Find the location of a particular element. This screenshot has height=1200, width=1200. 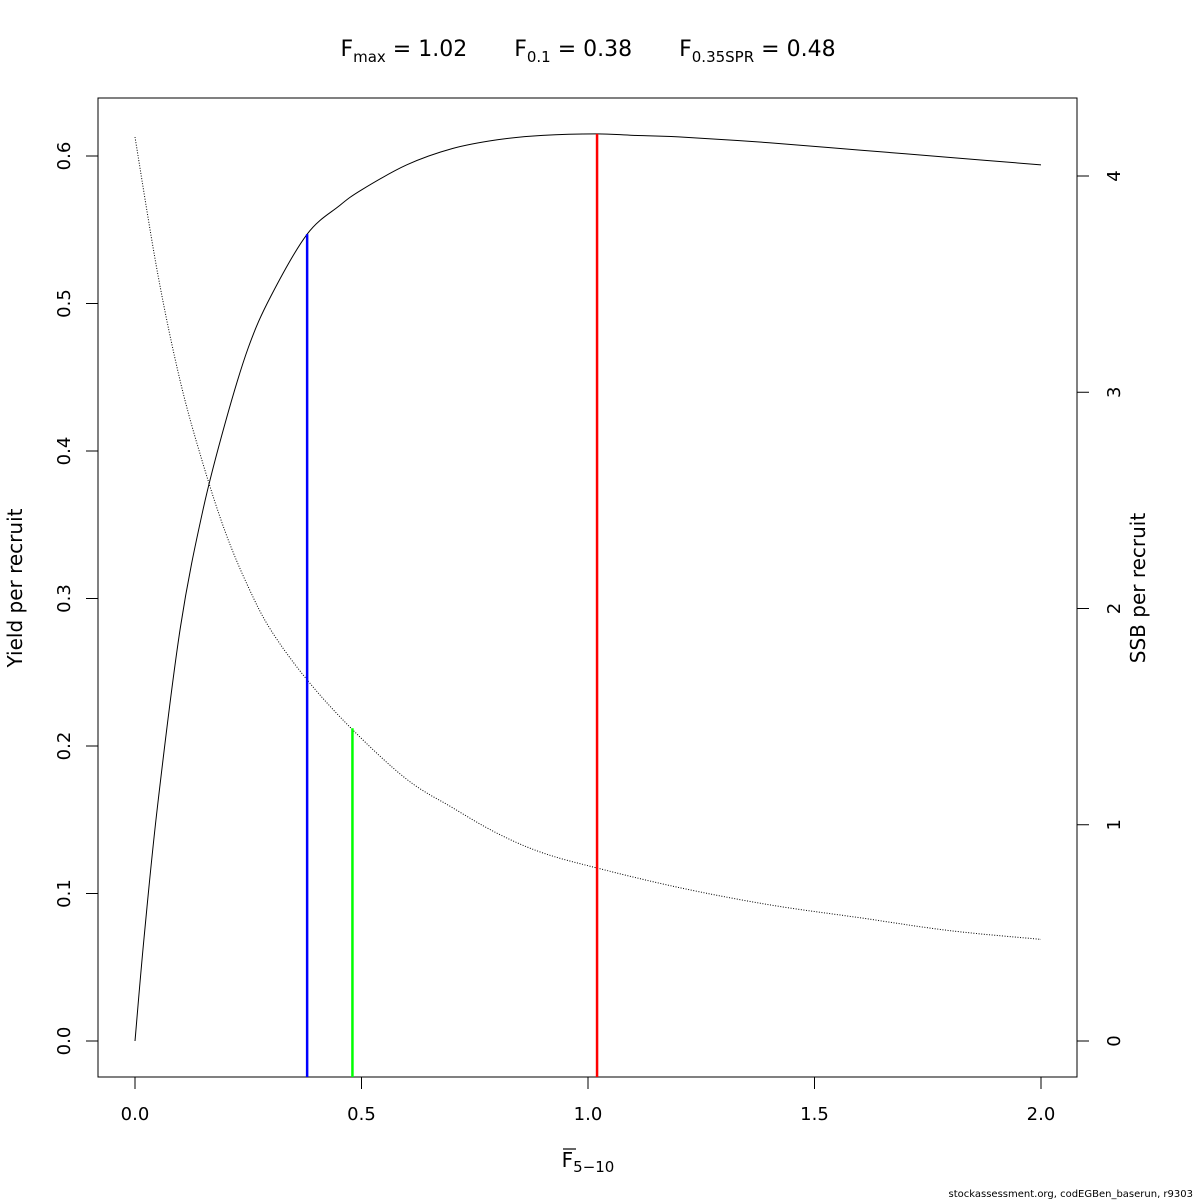

y-tick-label: 0.5 is located at coordinates (64, 303).